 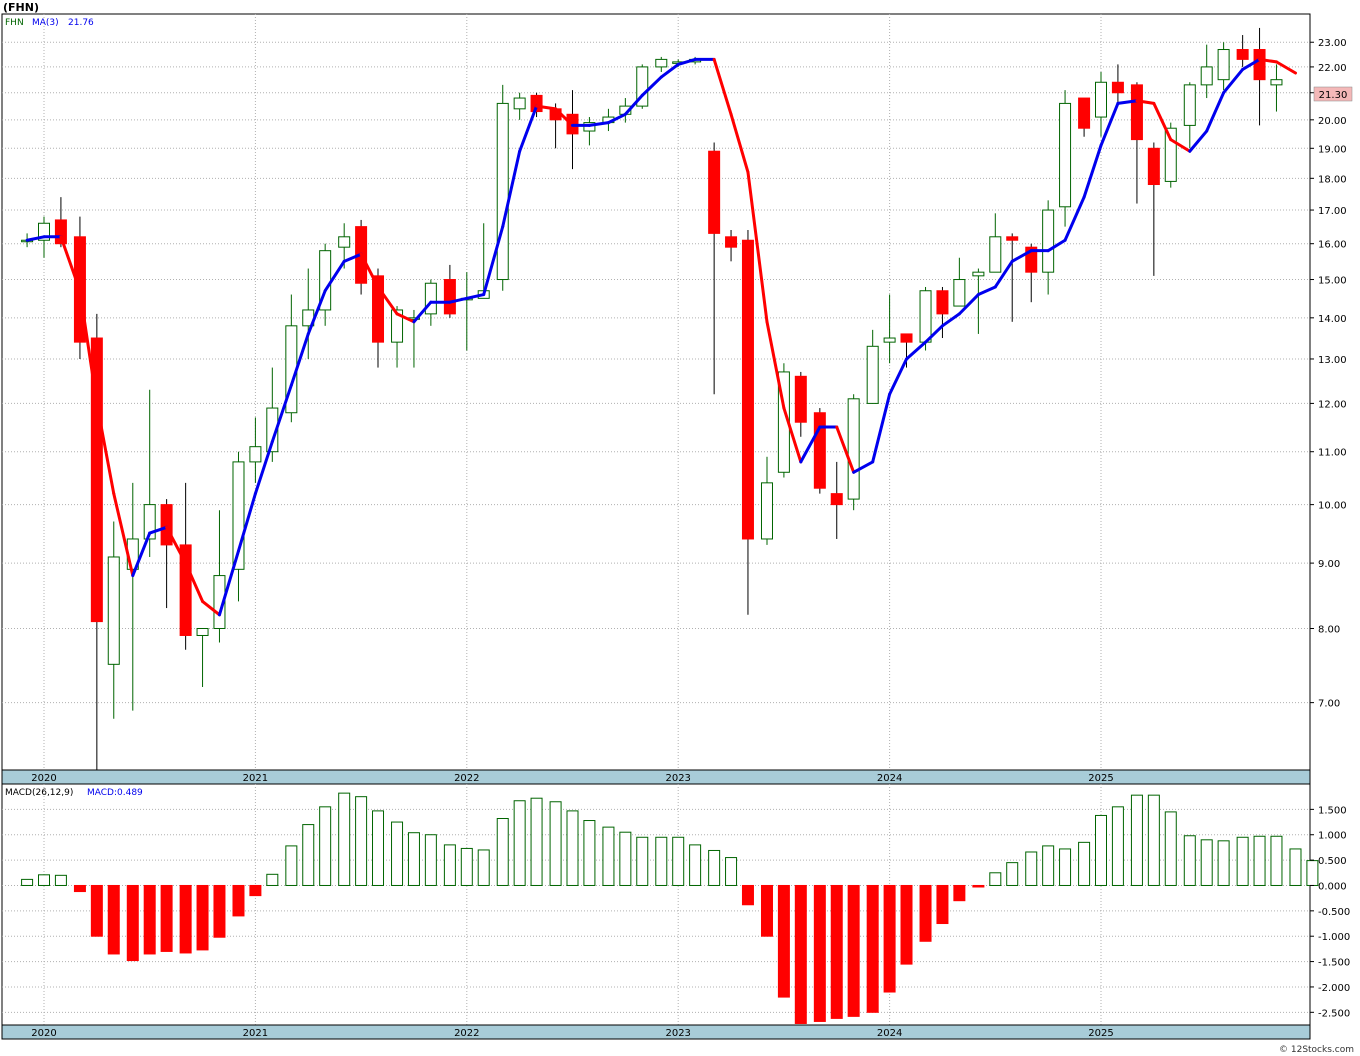 I want to click on price-y-tick-label: 18.00, so click(x=1332, y=179).